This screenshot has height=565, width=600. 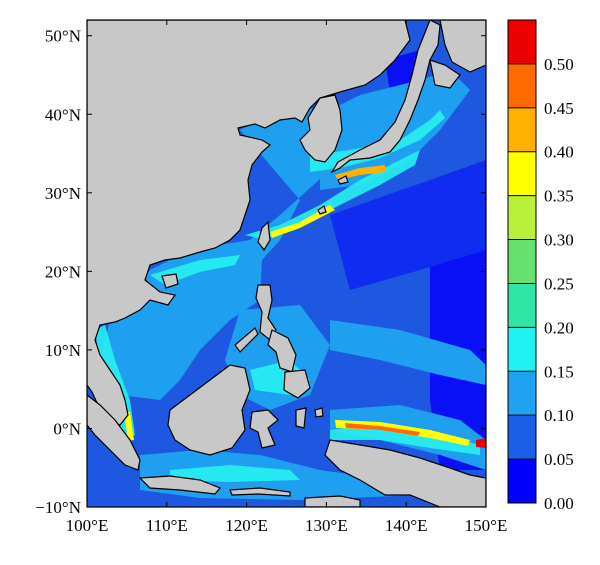 What do you see at coordinates (63, 271) in the screenshot?
I see `y-tick-label: 20°N` at bounding box center [63, 271].